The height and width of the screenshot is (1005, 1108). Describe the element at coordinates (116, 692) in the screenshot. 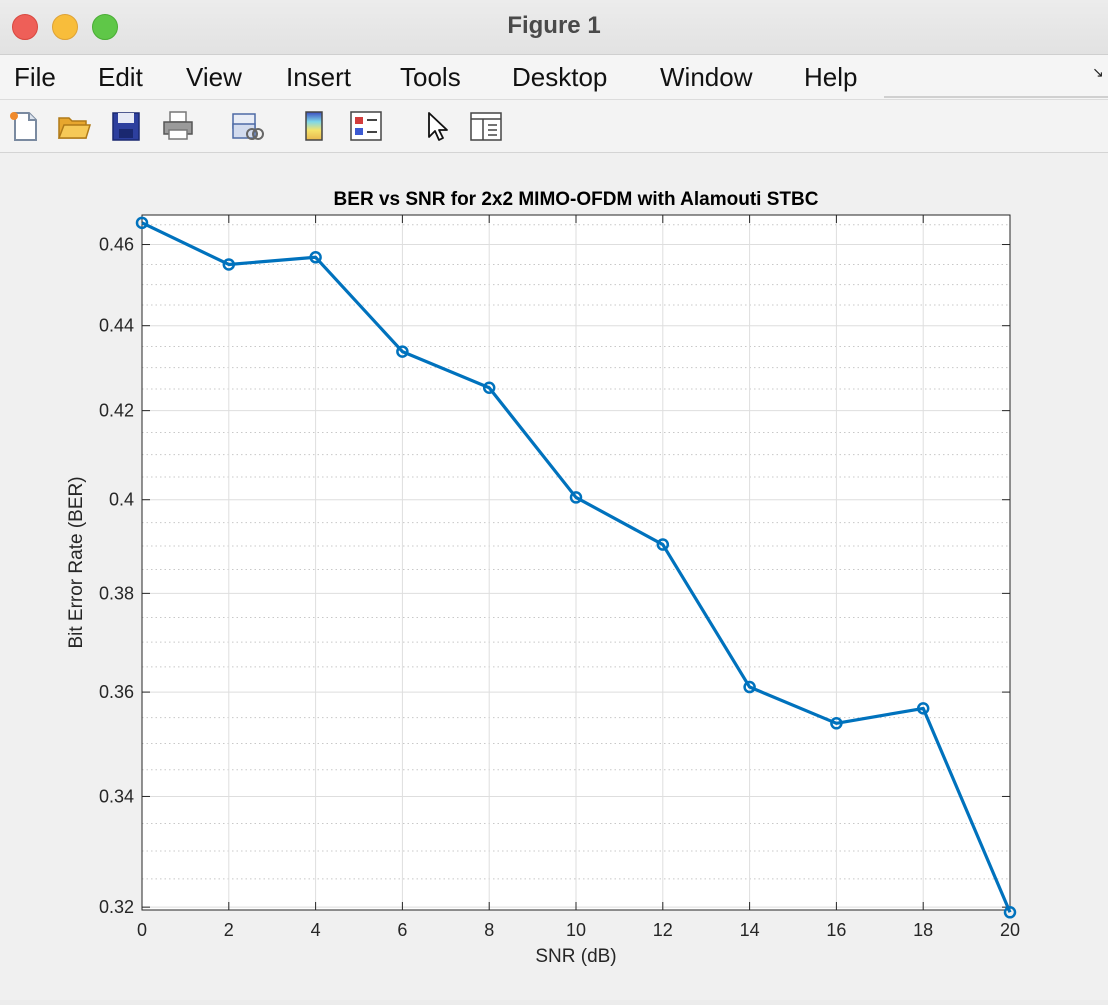

I see `y-tick-label: 0.36` at that location.